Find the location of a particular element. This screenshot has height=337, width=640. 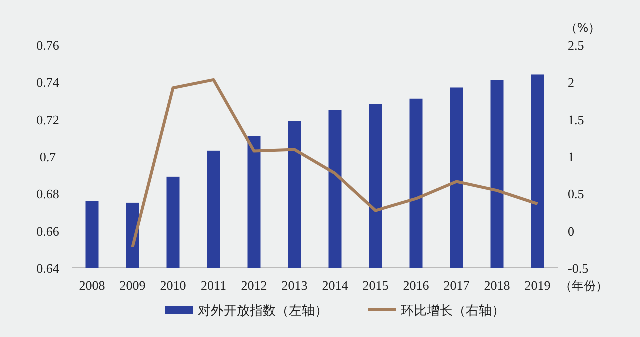

x-tick-label: 2011 is located at coordinates (213, 285).